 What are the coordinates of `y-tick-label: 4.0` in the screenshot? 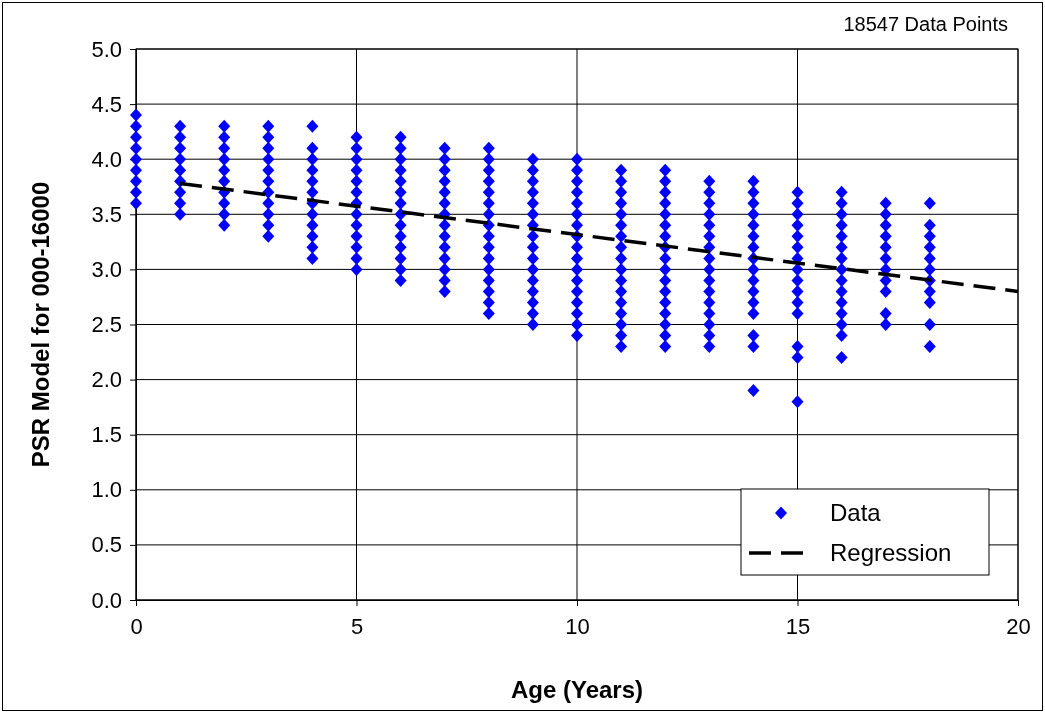 It's located at (106, 159).